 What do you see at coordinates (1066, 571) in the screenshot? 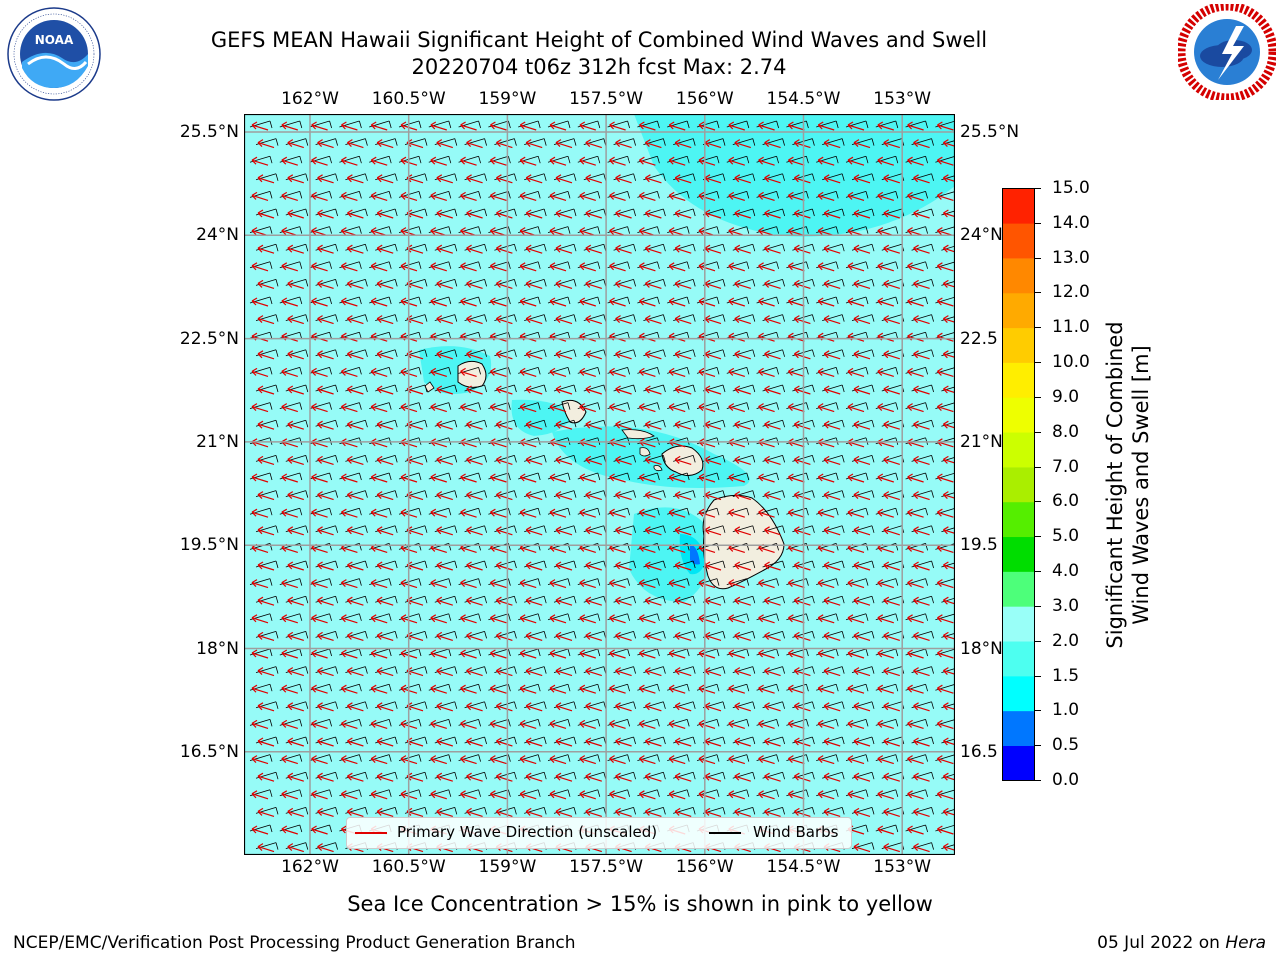
I see `colorbar-tick-label: 4.0` at bounding box center [1066, 571].